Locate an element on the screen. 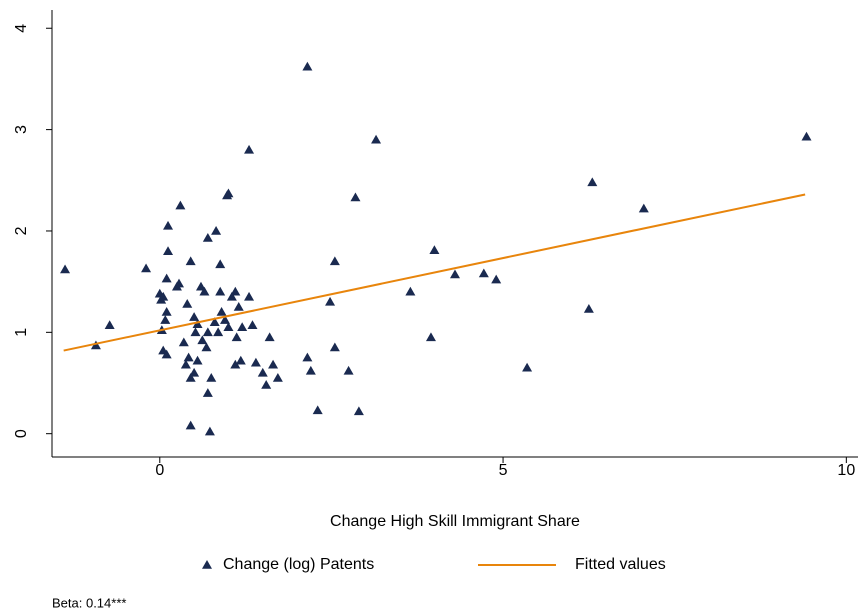  y-tick-label: 0 is located at coordinates (21, 433).